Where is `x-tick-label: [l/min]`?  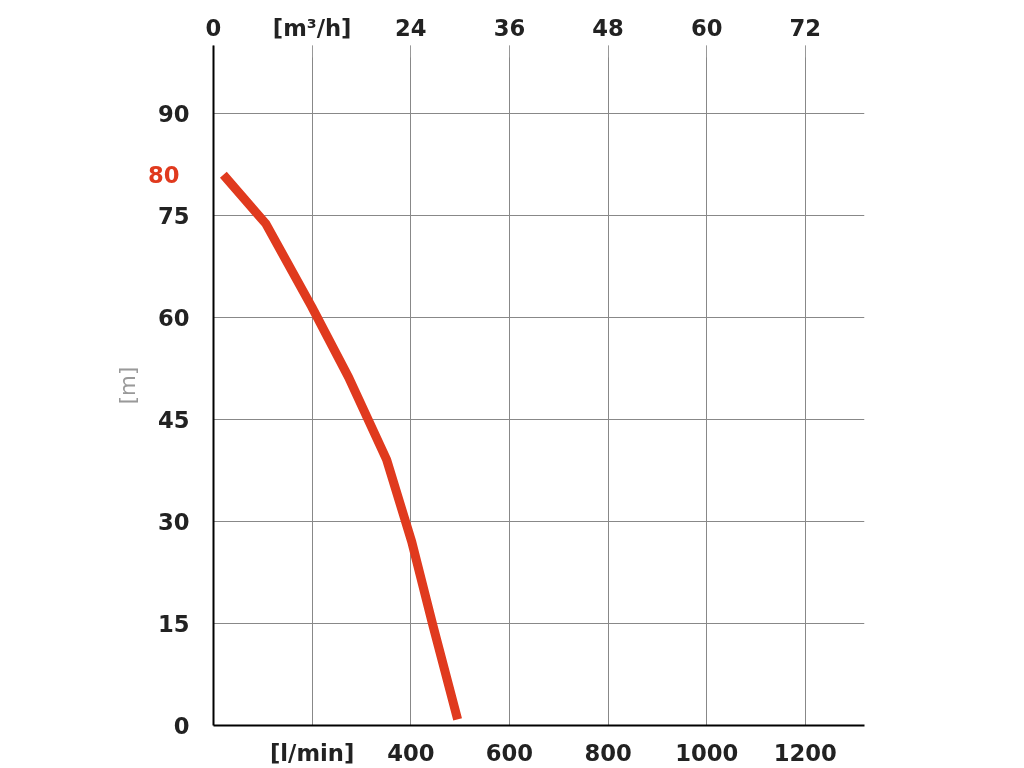
x-tick-label: [l/min] is located at coordinates (312, 752).